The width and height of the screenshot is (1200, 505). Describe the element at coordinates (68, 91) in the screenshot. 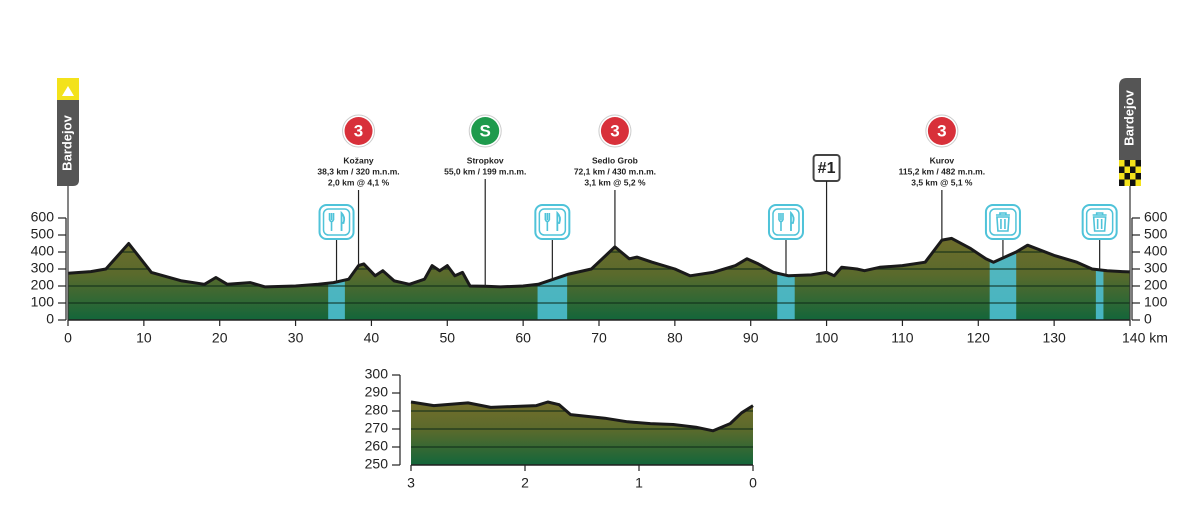

I see `start-arrow` at that location.